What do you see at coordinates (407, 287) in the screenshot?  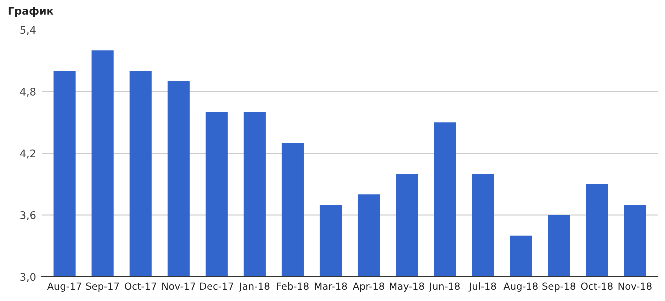 I see `x-tick-label: May-18` at bounding box center [407, 287].